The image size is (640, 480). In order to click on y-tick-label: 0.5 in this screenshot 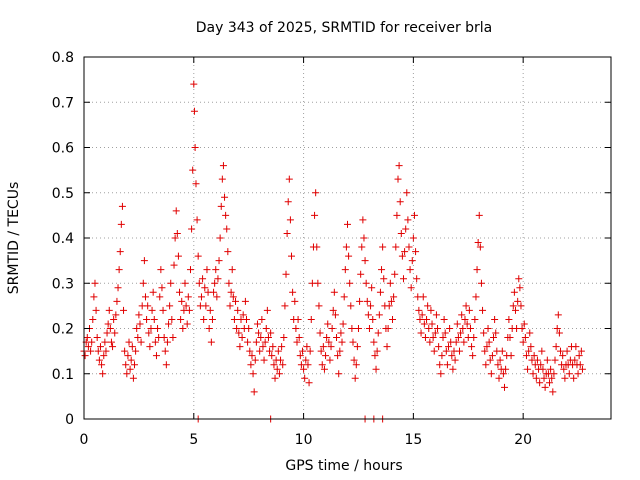, I will do `click(63, 194)`.